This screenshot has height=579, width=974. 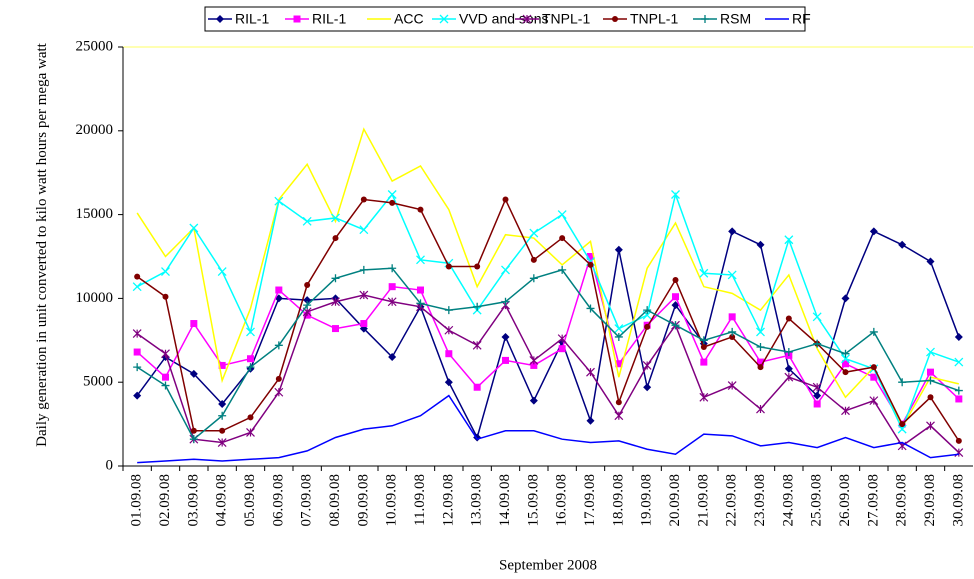 I want to click on x-tick-label: 11.09.08, so click(x=420, y=500).